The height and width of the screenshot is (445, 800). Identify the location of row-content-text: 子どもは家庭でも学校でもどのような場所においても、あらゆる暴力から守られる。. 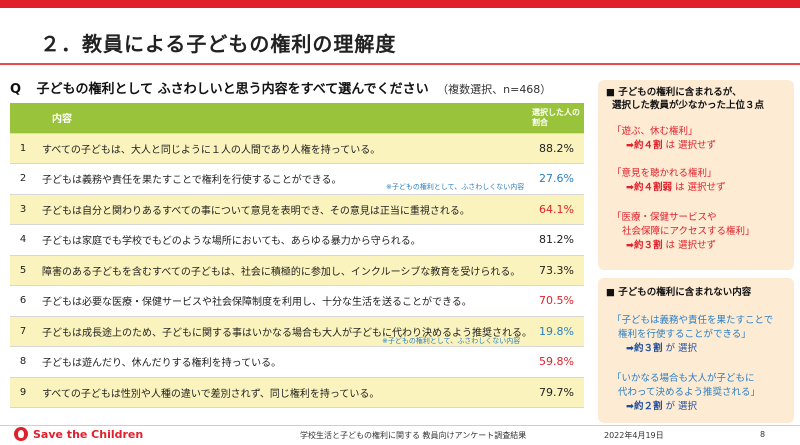
(231, 242).